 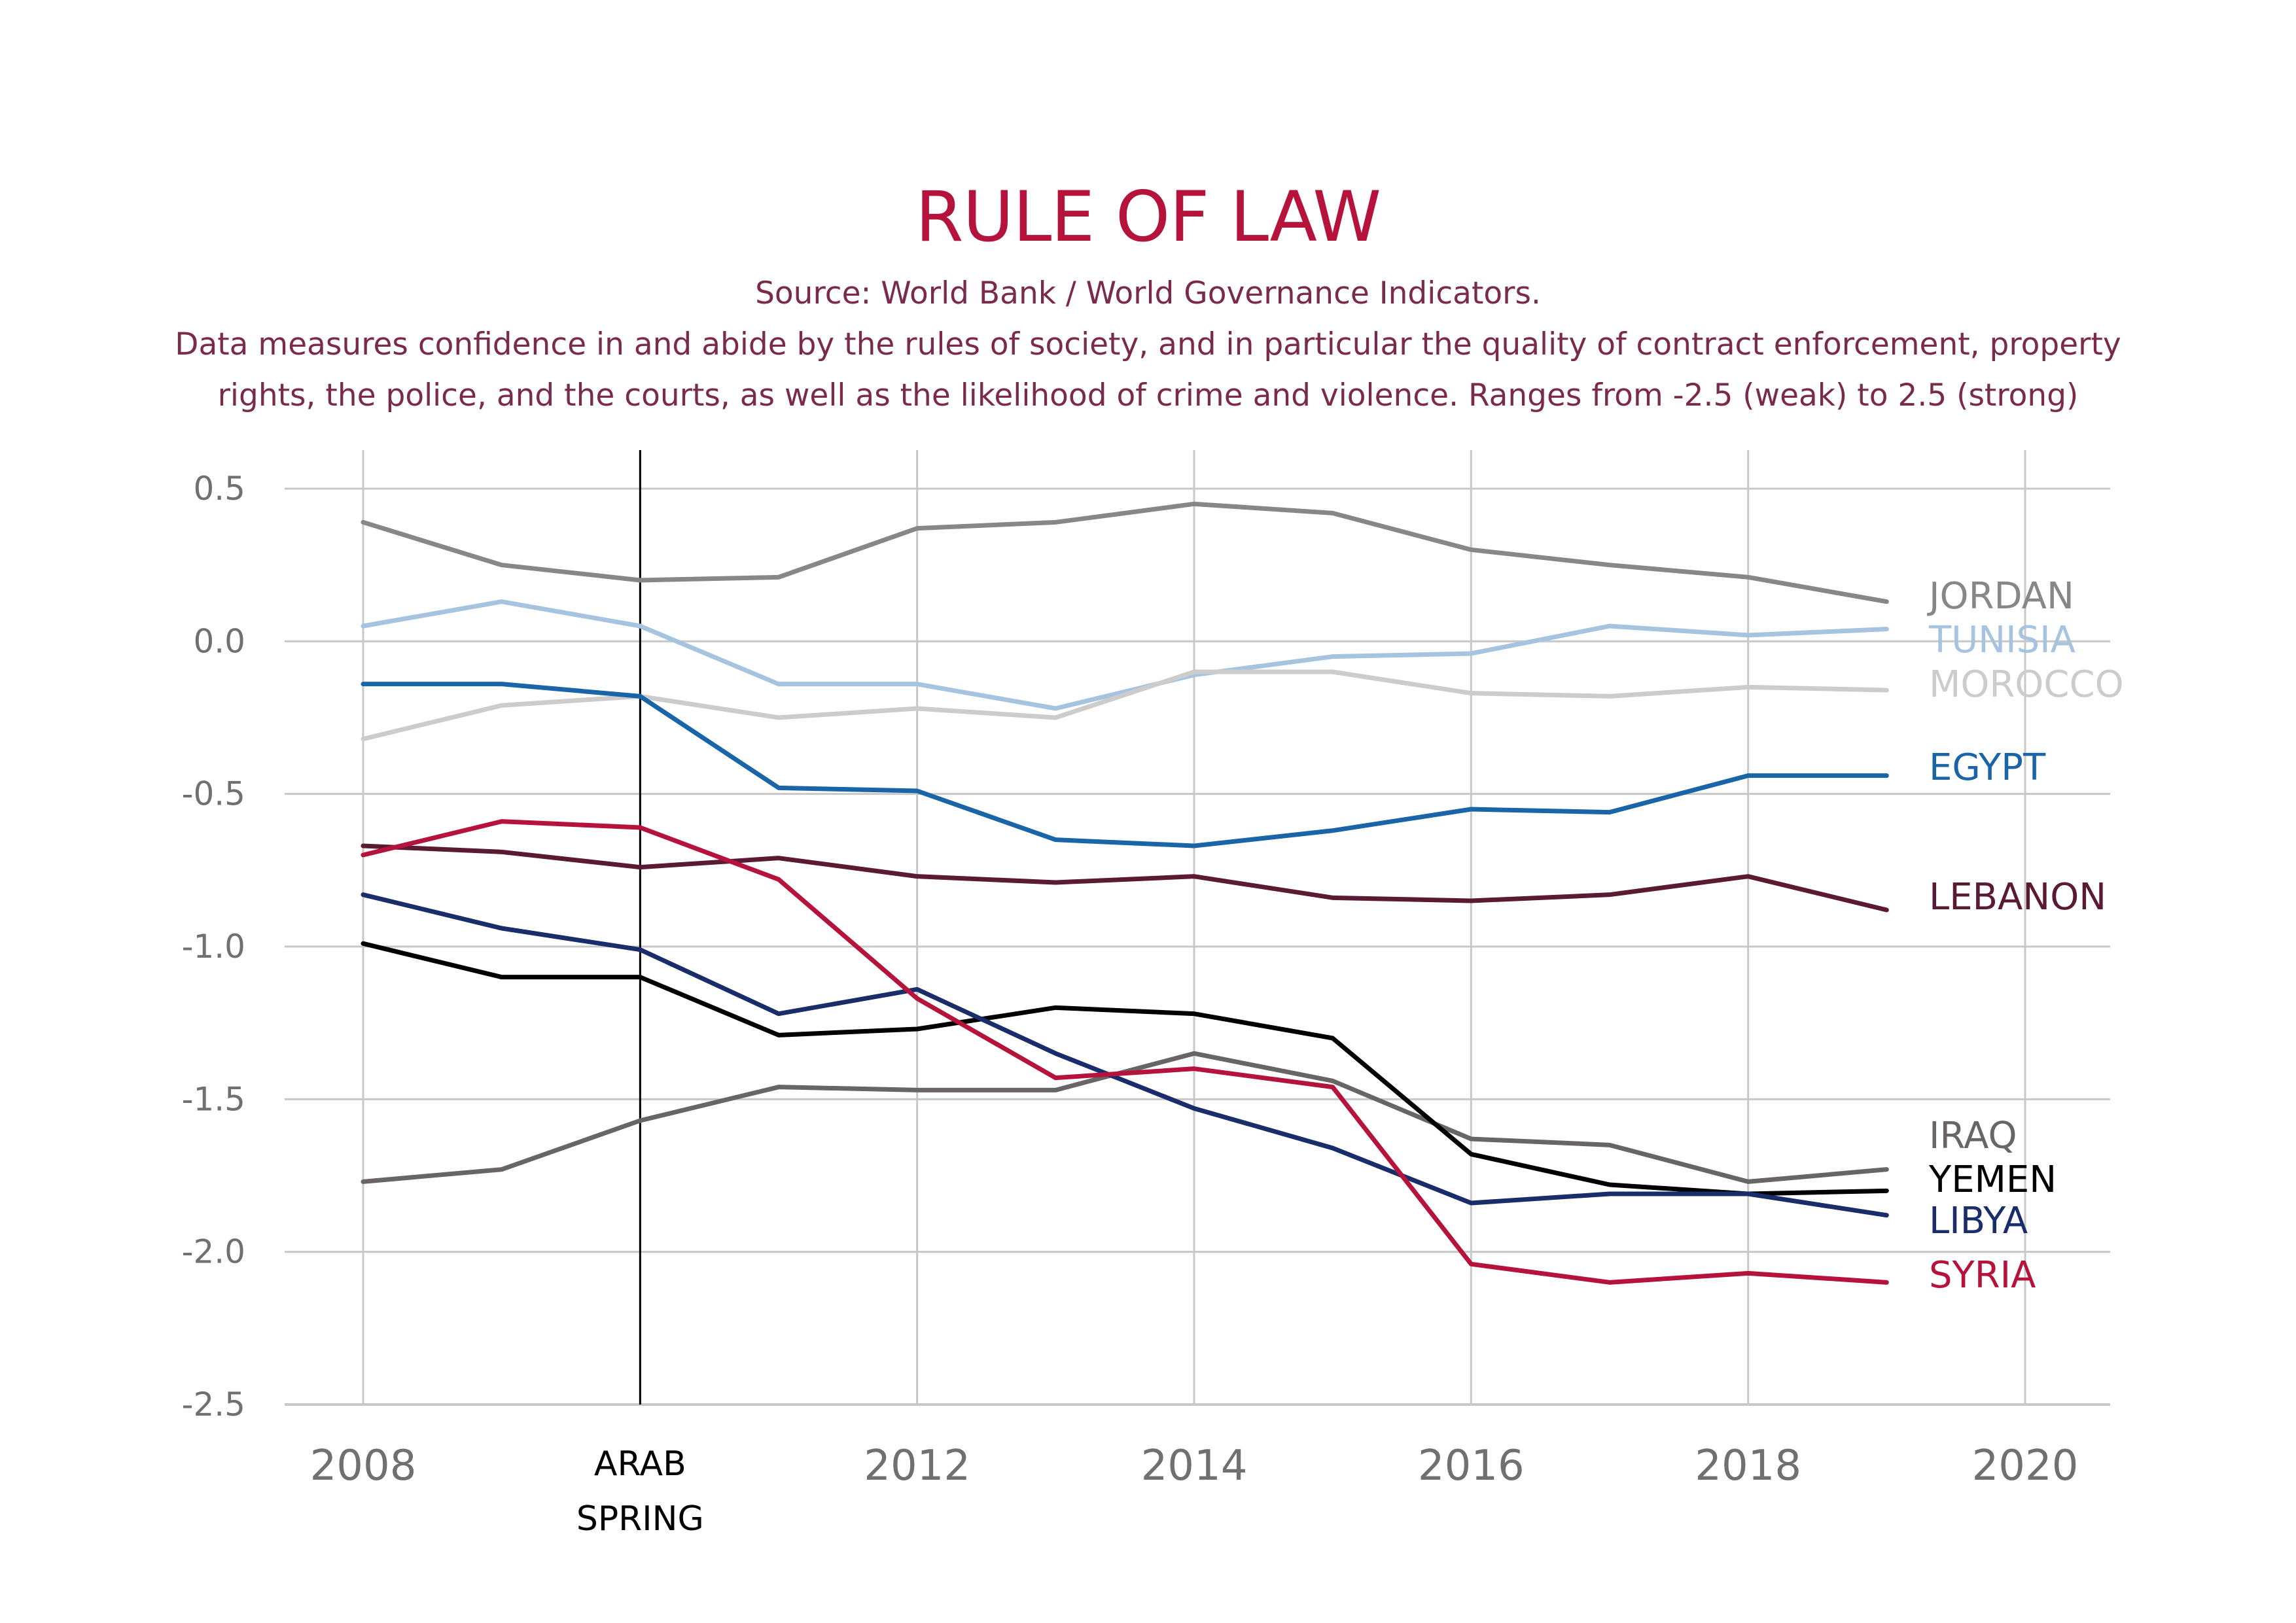 What do you see at coordinates (1982, 1275) in the screenshot?
I see `series-label-syria: SYRIA` at bounding box center [1982, 1275].